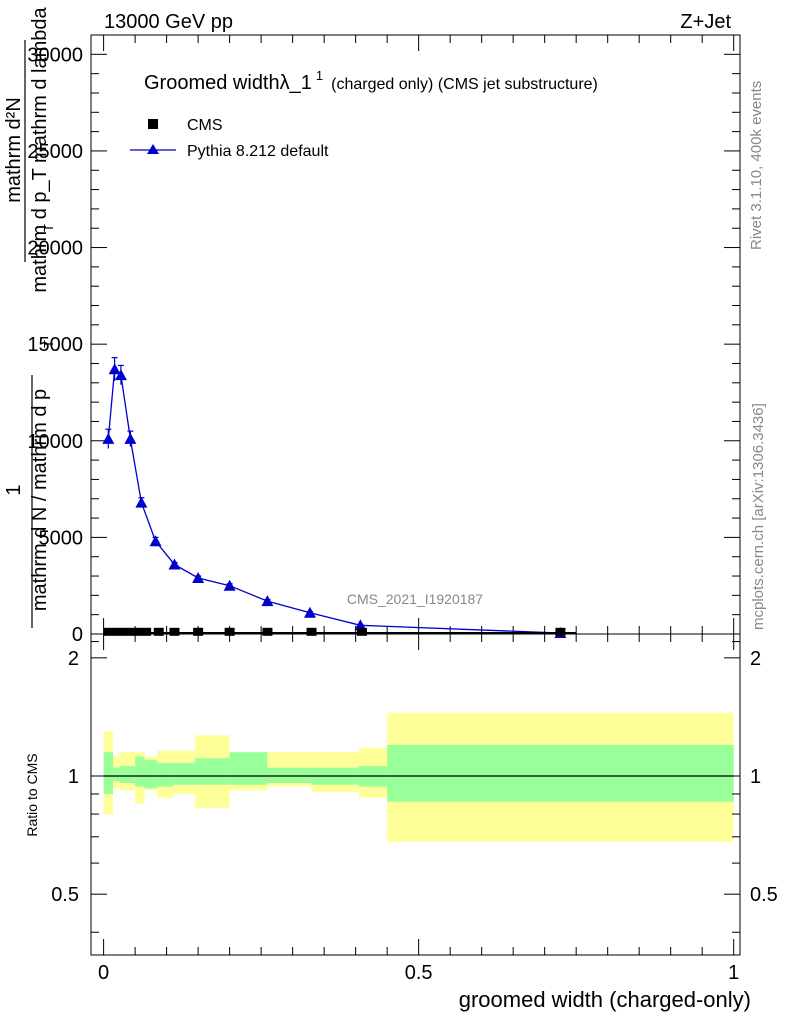  I want to click on y-axis-title-top-numerator: mathrm d²N, so click(14, 150).